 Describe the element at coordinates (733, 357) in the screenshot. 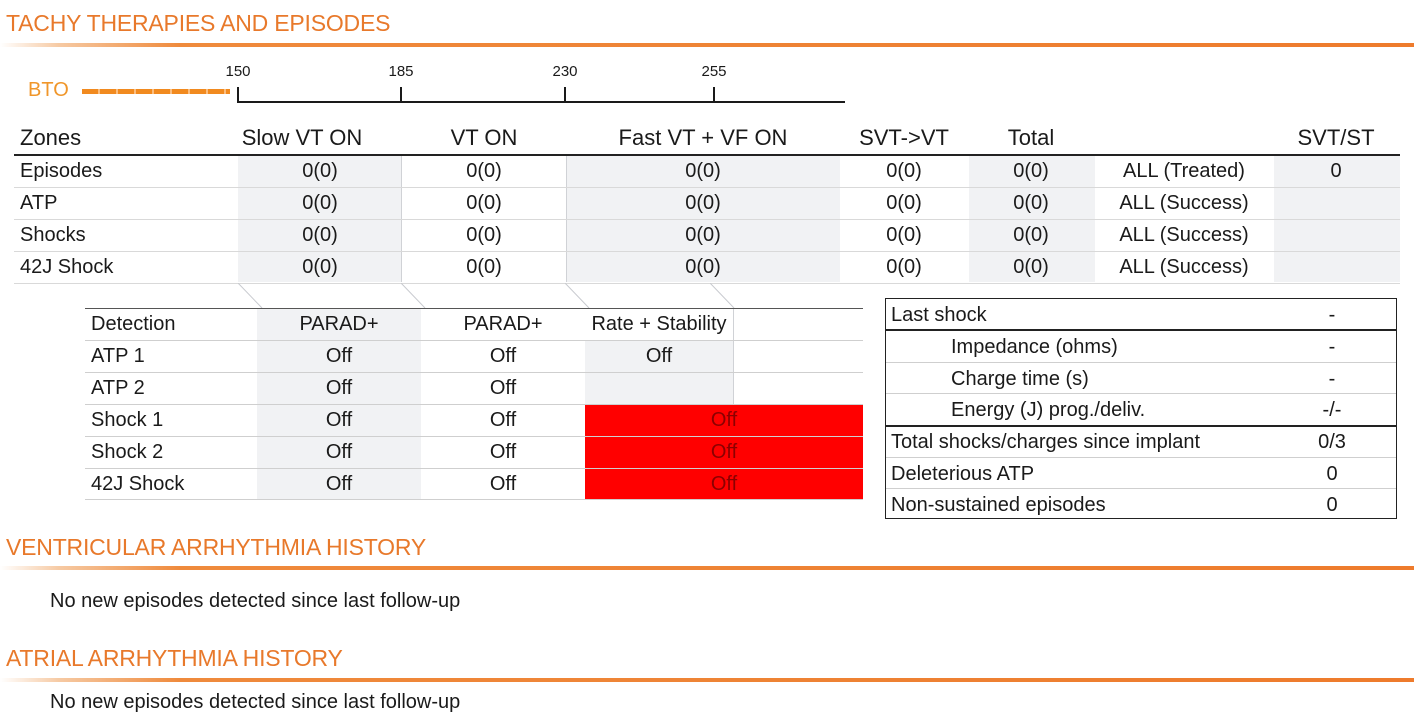

I see `column-divider` at that location.